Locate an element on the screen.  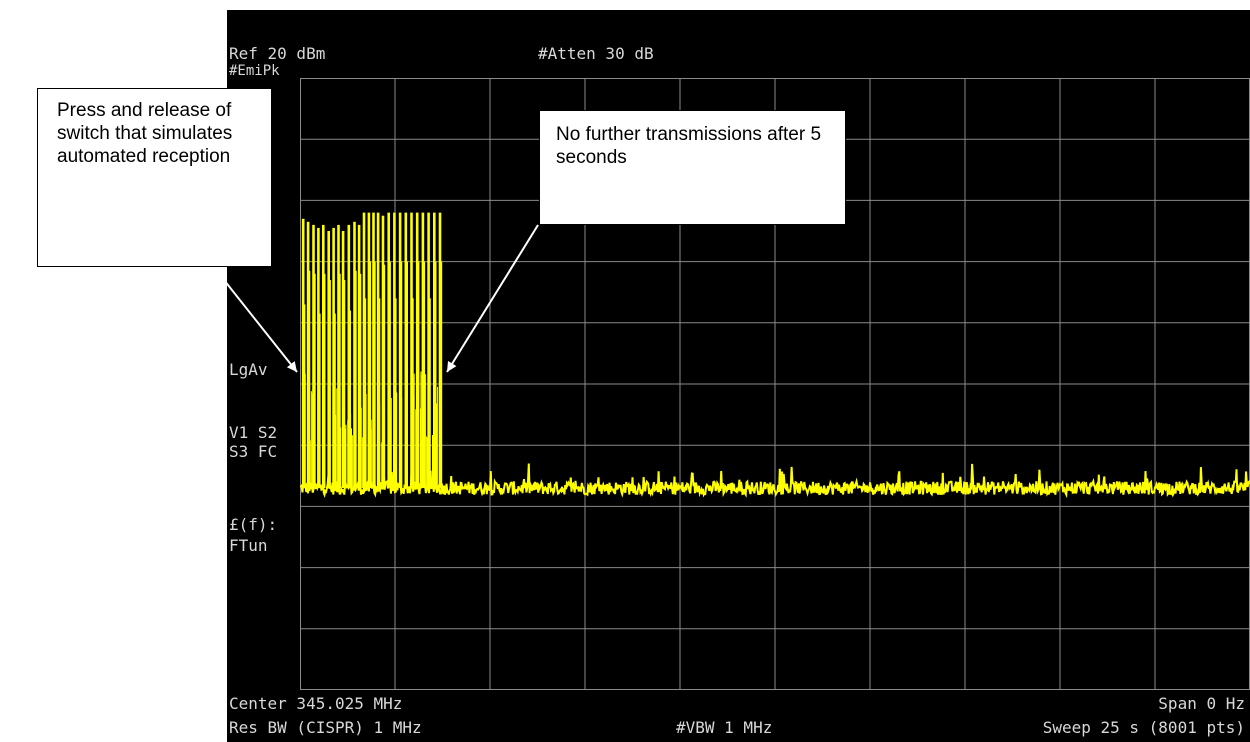
marker-row-2: S3 FC is located at coordinates (253, 451).